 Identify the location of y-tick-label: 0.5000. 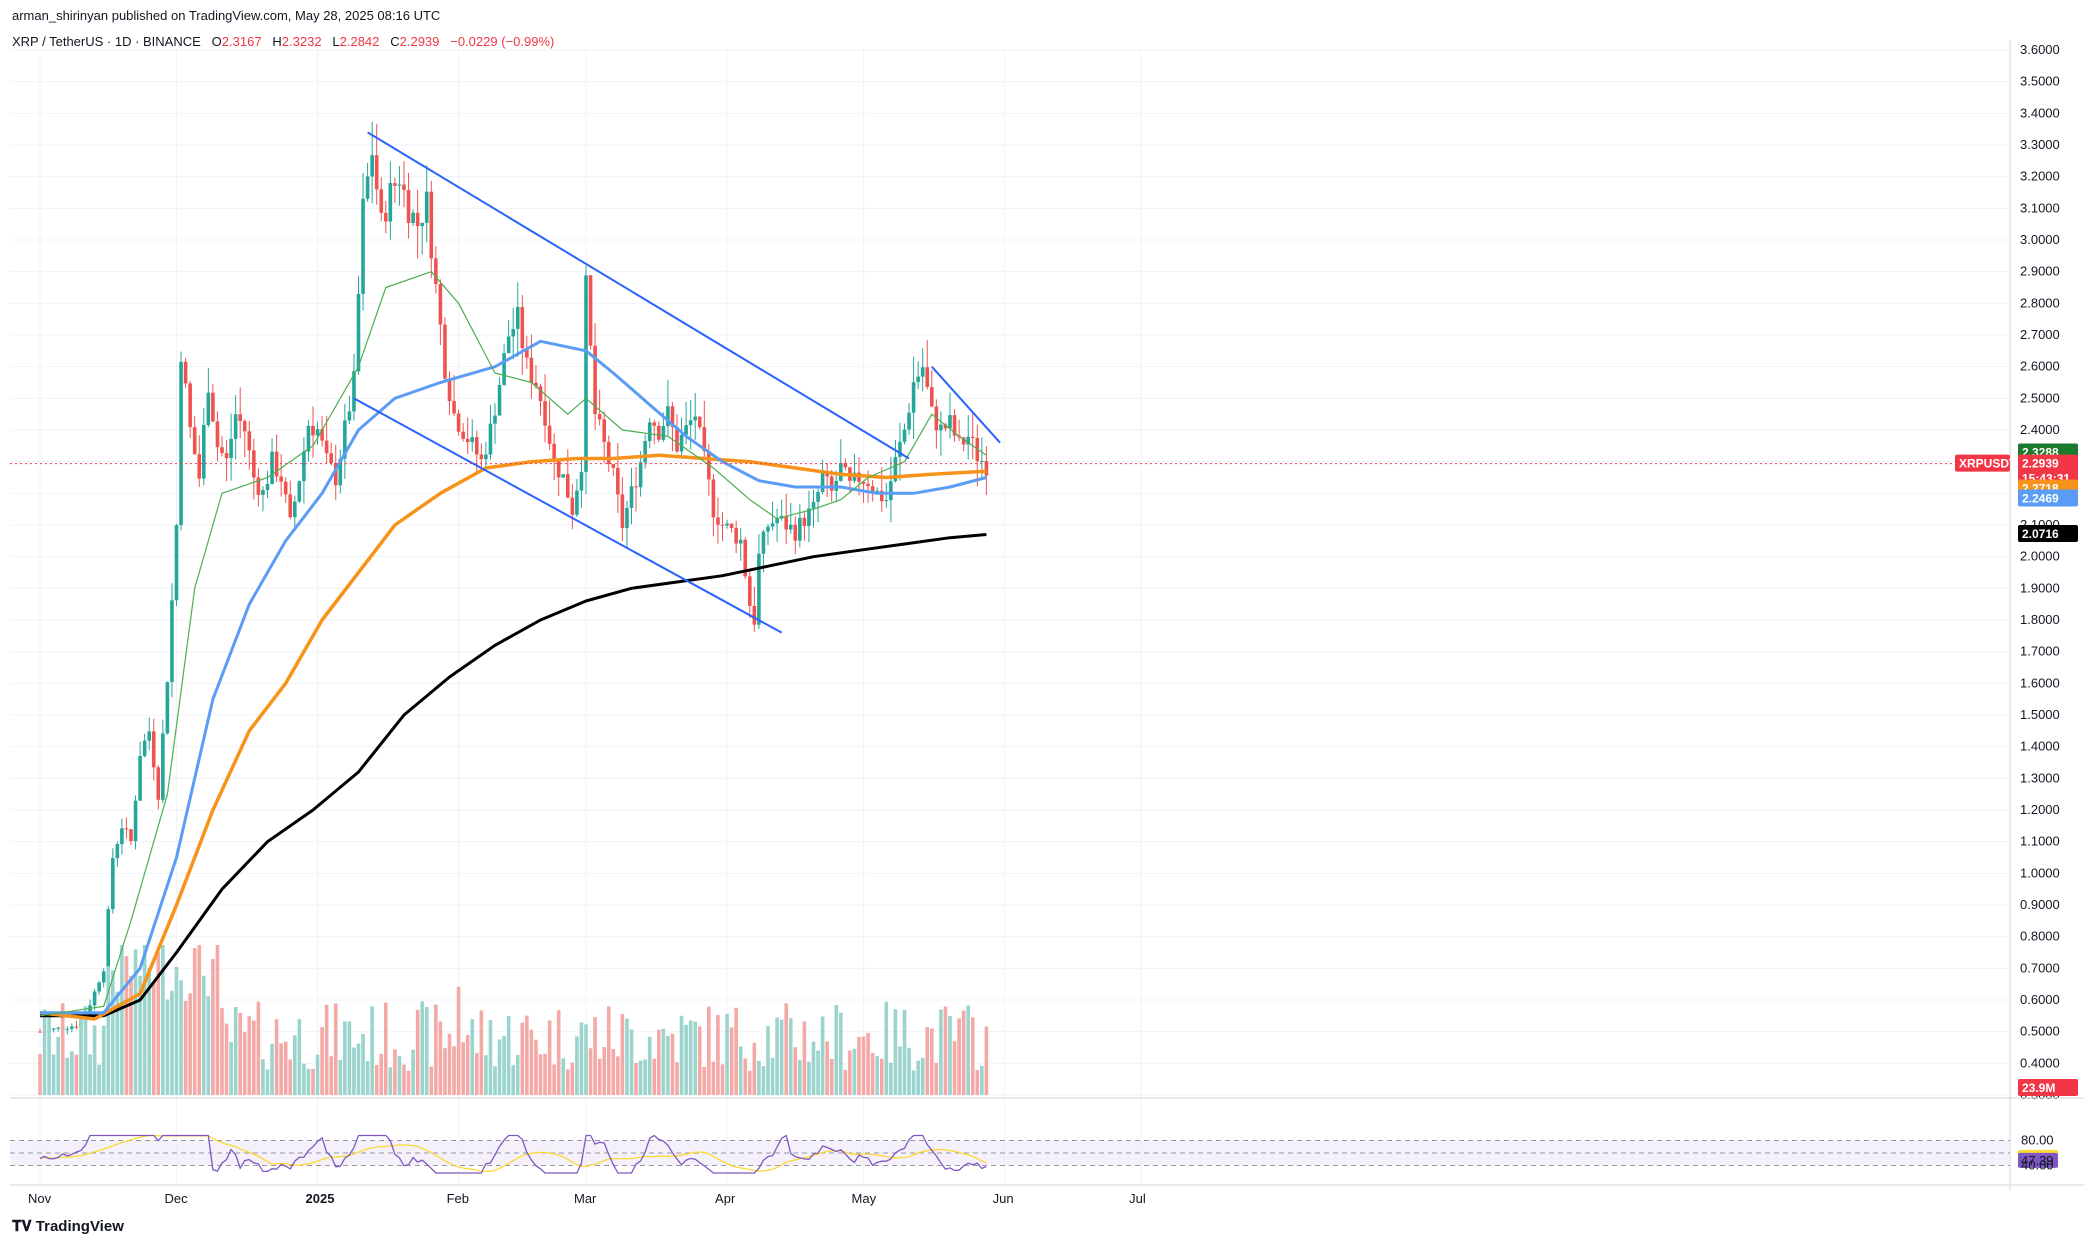
(2040, 1031).